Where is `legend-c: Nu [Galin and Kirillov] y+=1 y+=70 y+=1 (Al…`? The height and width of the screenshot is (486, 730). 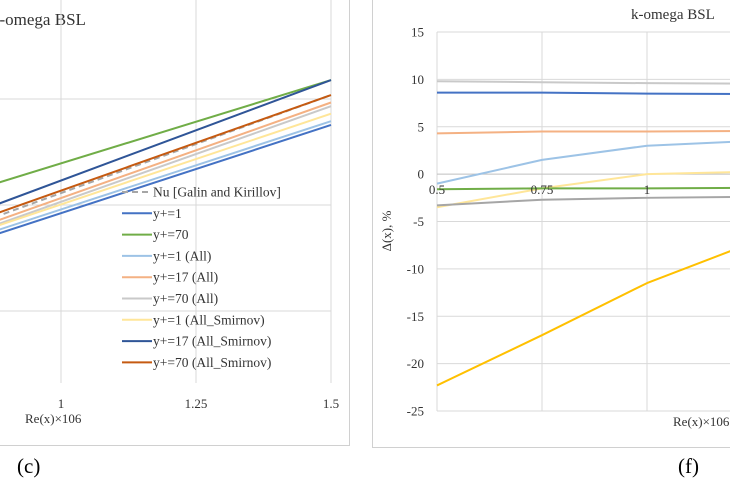
legend-c: Nu [Galin and Kirillov] y+=1 y+=70 y+=1 (Al… is located at coordinates (201, 277).